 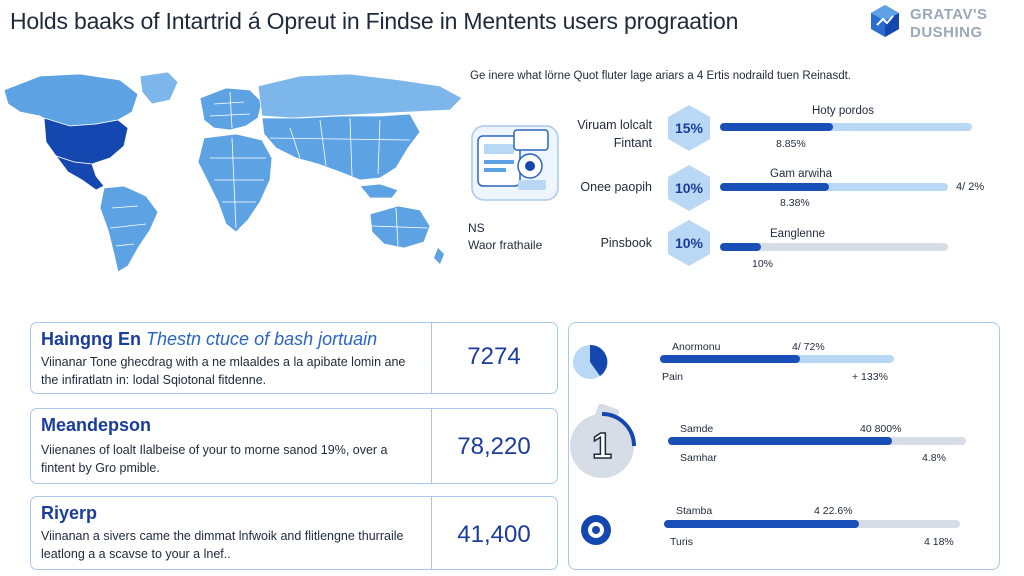 I want to click on info-card-1-title-italic: Thestn ctuce of bash jortuain, so click(x=262, y=339).